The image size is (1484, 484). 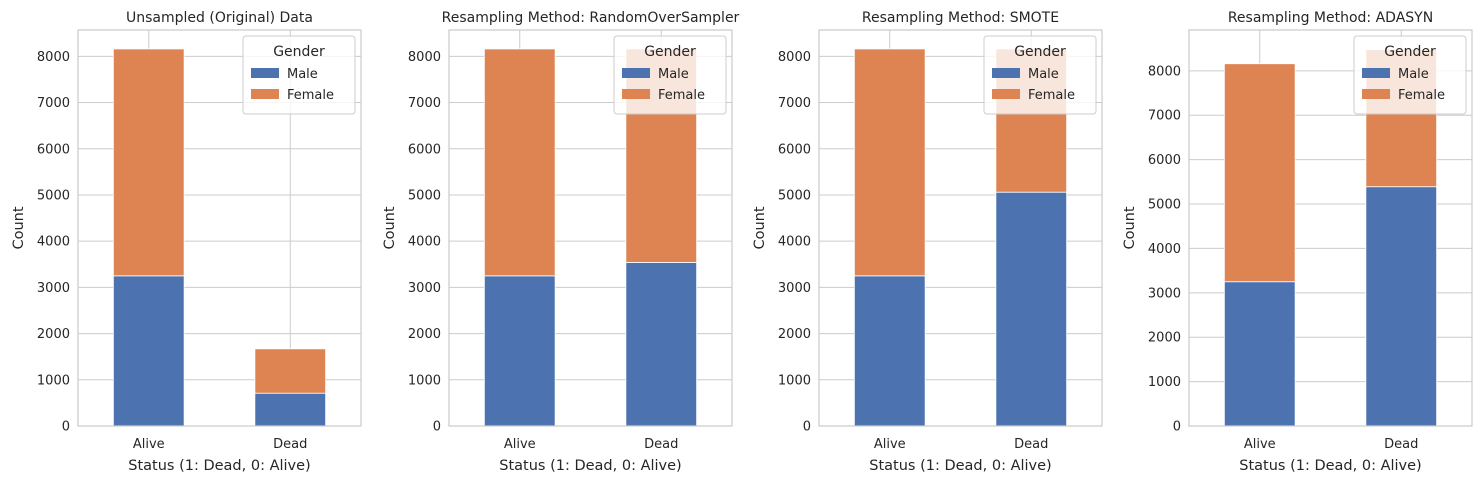 What do you see at coordinates (1330, 18) in the screenshot?
I see `chart-title: Resampling Method: ADASYN` at bounding box center [1330, 18].